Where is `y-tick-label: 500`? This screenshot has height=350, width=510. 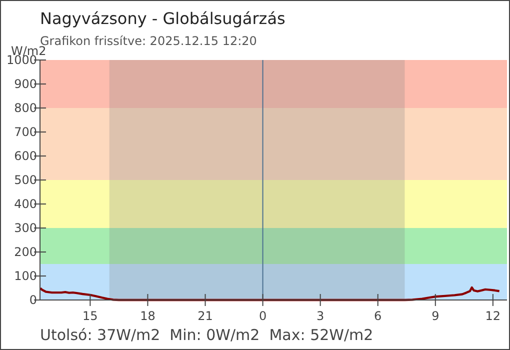 y-tick-label: 500 is located at coordinates (25, 180).